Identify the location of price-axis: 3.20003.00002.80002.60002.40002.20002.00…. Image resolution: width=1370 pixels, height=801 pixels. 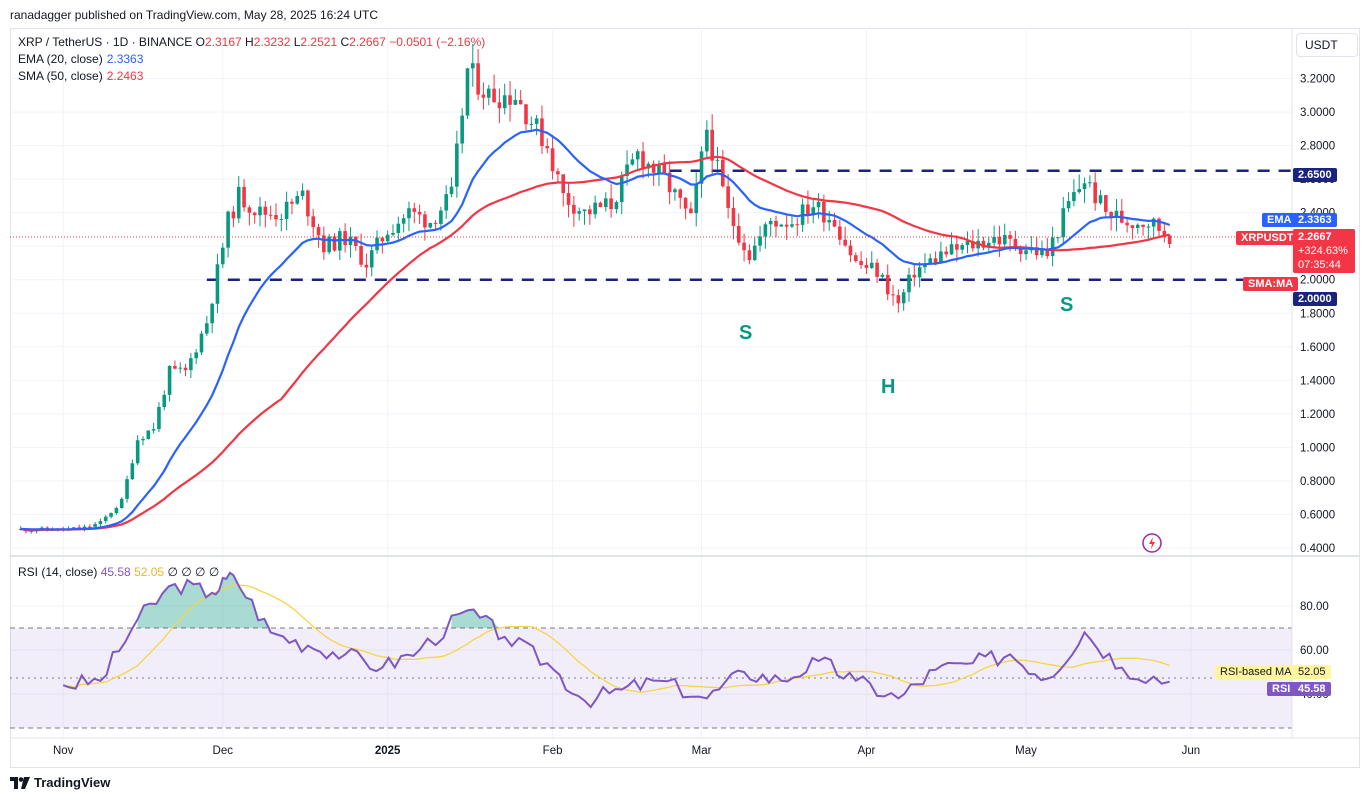
(1317, 314).